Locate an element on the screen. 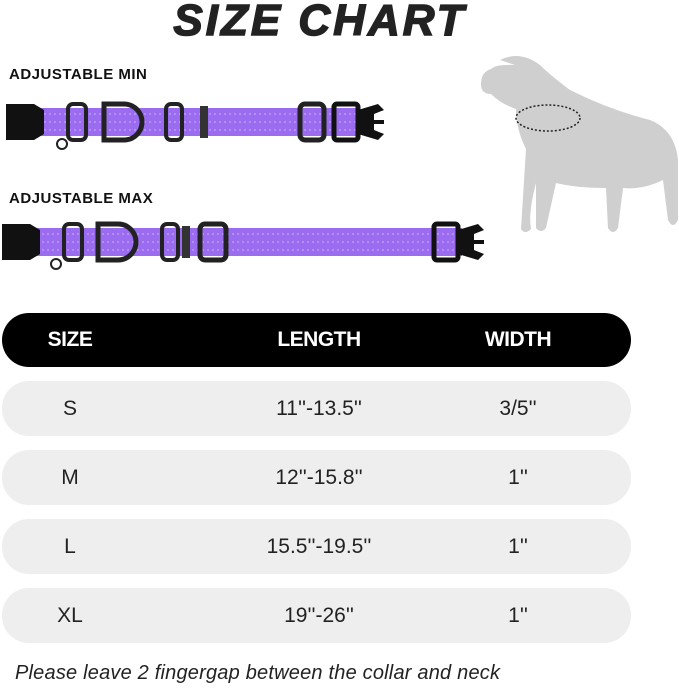 This screenshot has width=679, height=689. page-title: SIZE CHART is located at coordinates (320, 23).